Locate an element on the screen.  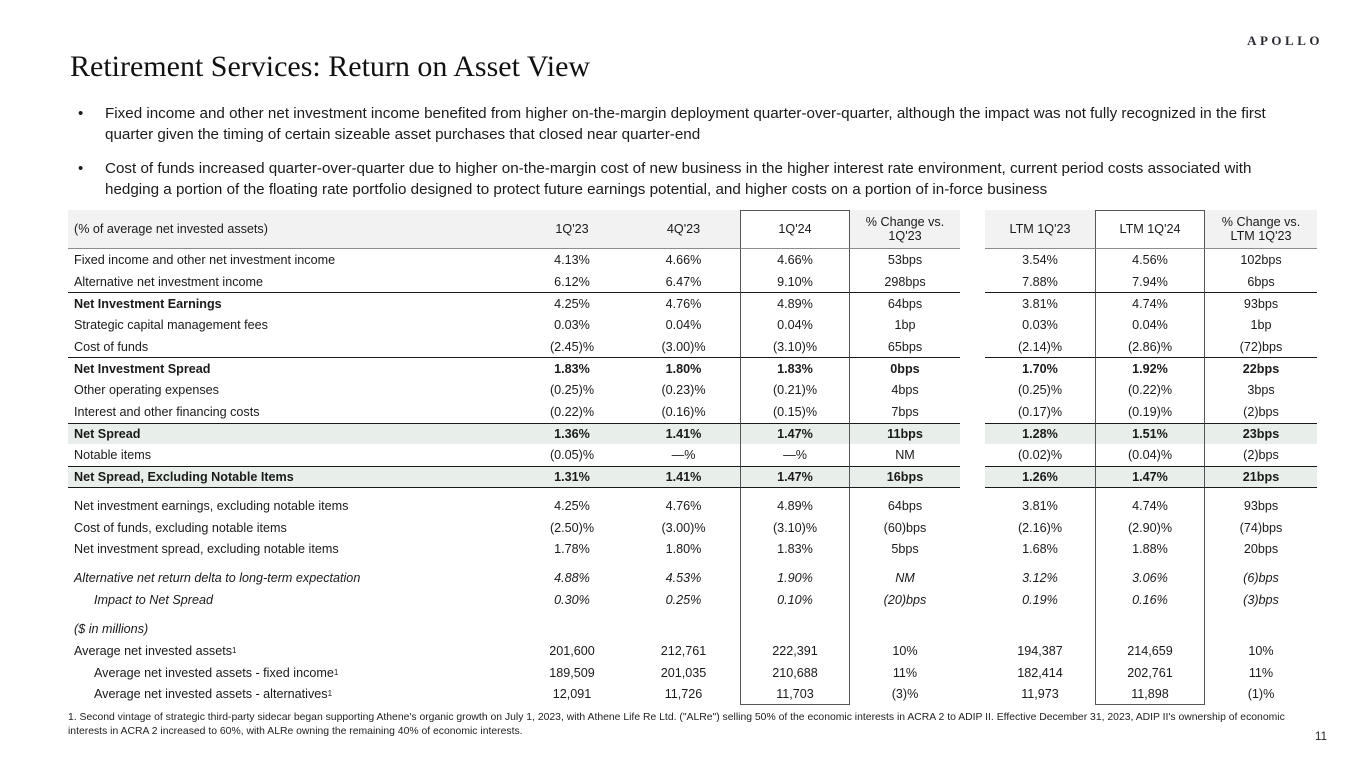
cell-ltm-1q24: 0.16% is located at coordinates (1150, 600).